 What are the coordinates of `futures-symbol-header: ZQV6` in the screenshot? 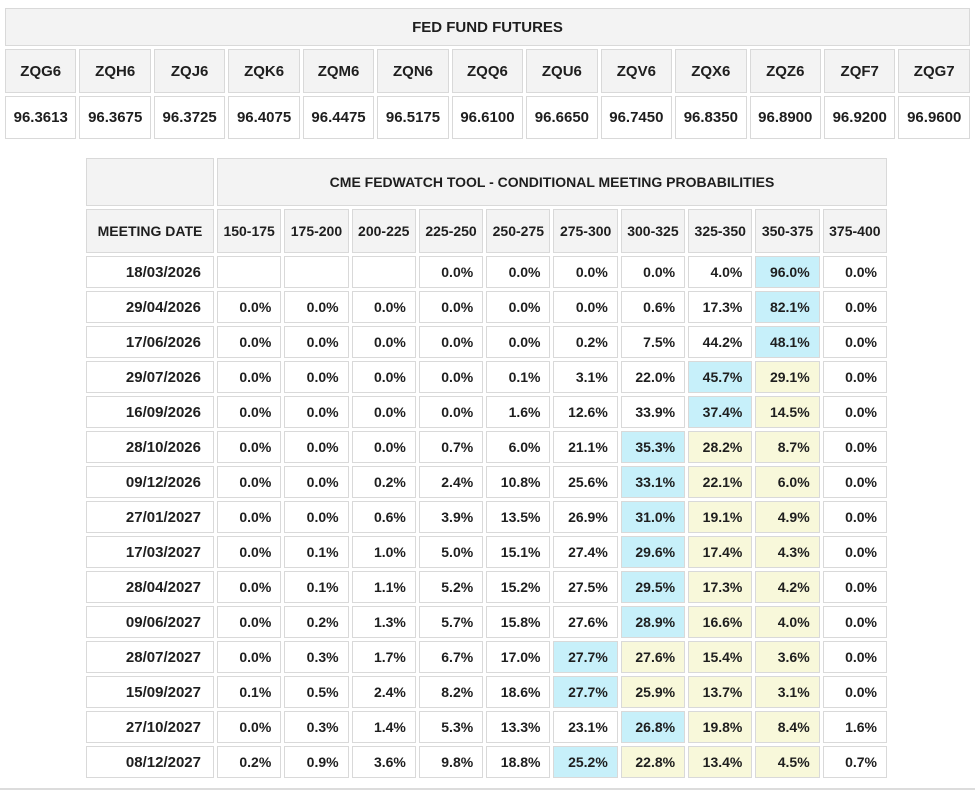 It's located at (636, 71).